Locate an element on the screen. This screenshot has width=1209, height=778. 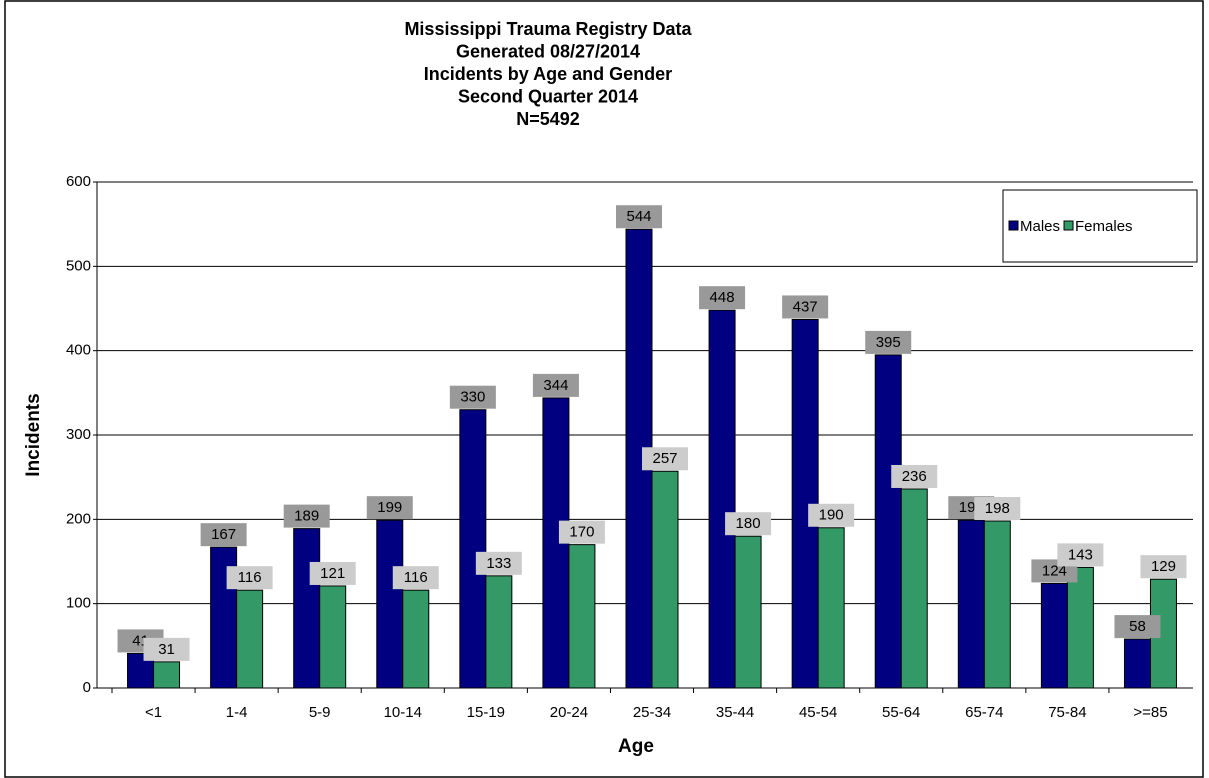
y-tick-label: 600 is located at coordinates (78, 181).